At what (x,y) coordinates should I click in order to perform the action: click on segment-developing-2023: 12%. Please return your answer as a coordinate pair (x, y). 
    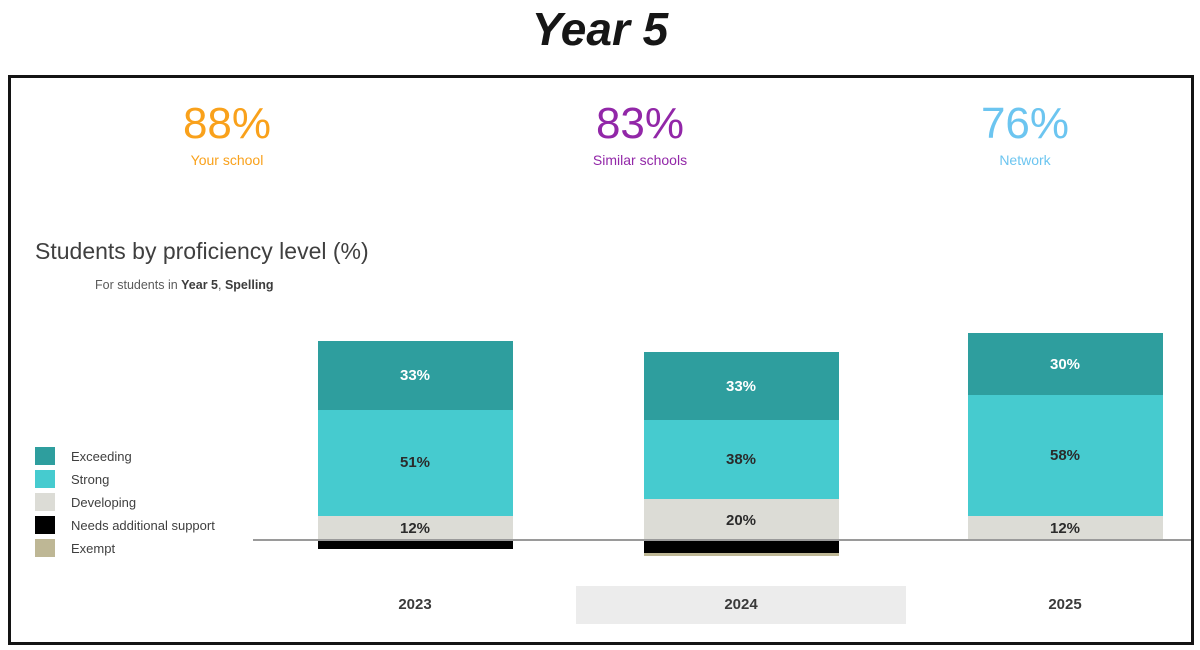
    Looking at the image, I should click on (415, 528).